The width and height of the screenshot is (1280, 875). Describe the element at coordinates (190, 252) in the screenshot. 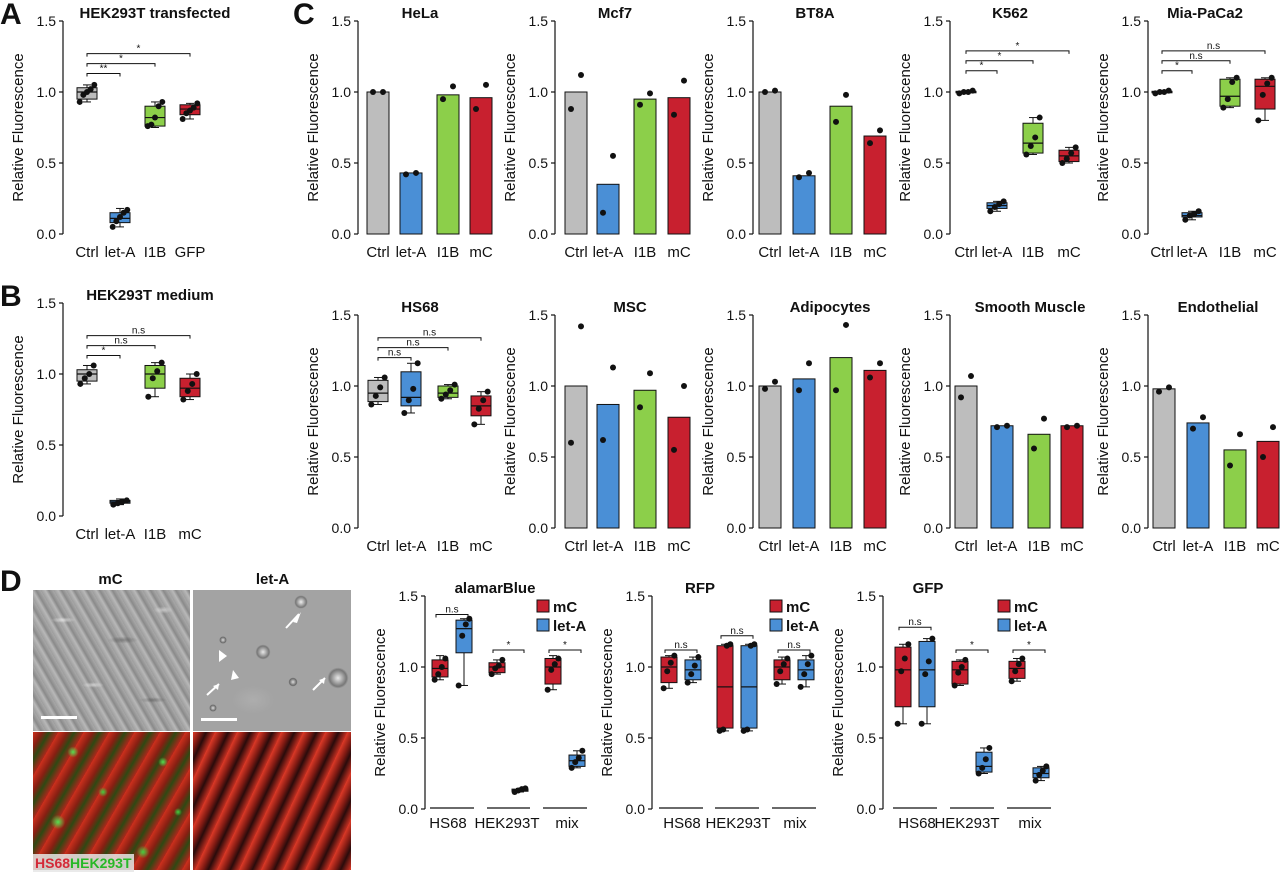

I see `x-tick-label: GFP` at that location.